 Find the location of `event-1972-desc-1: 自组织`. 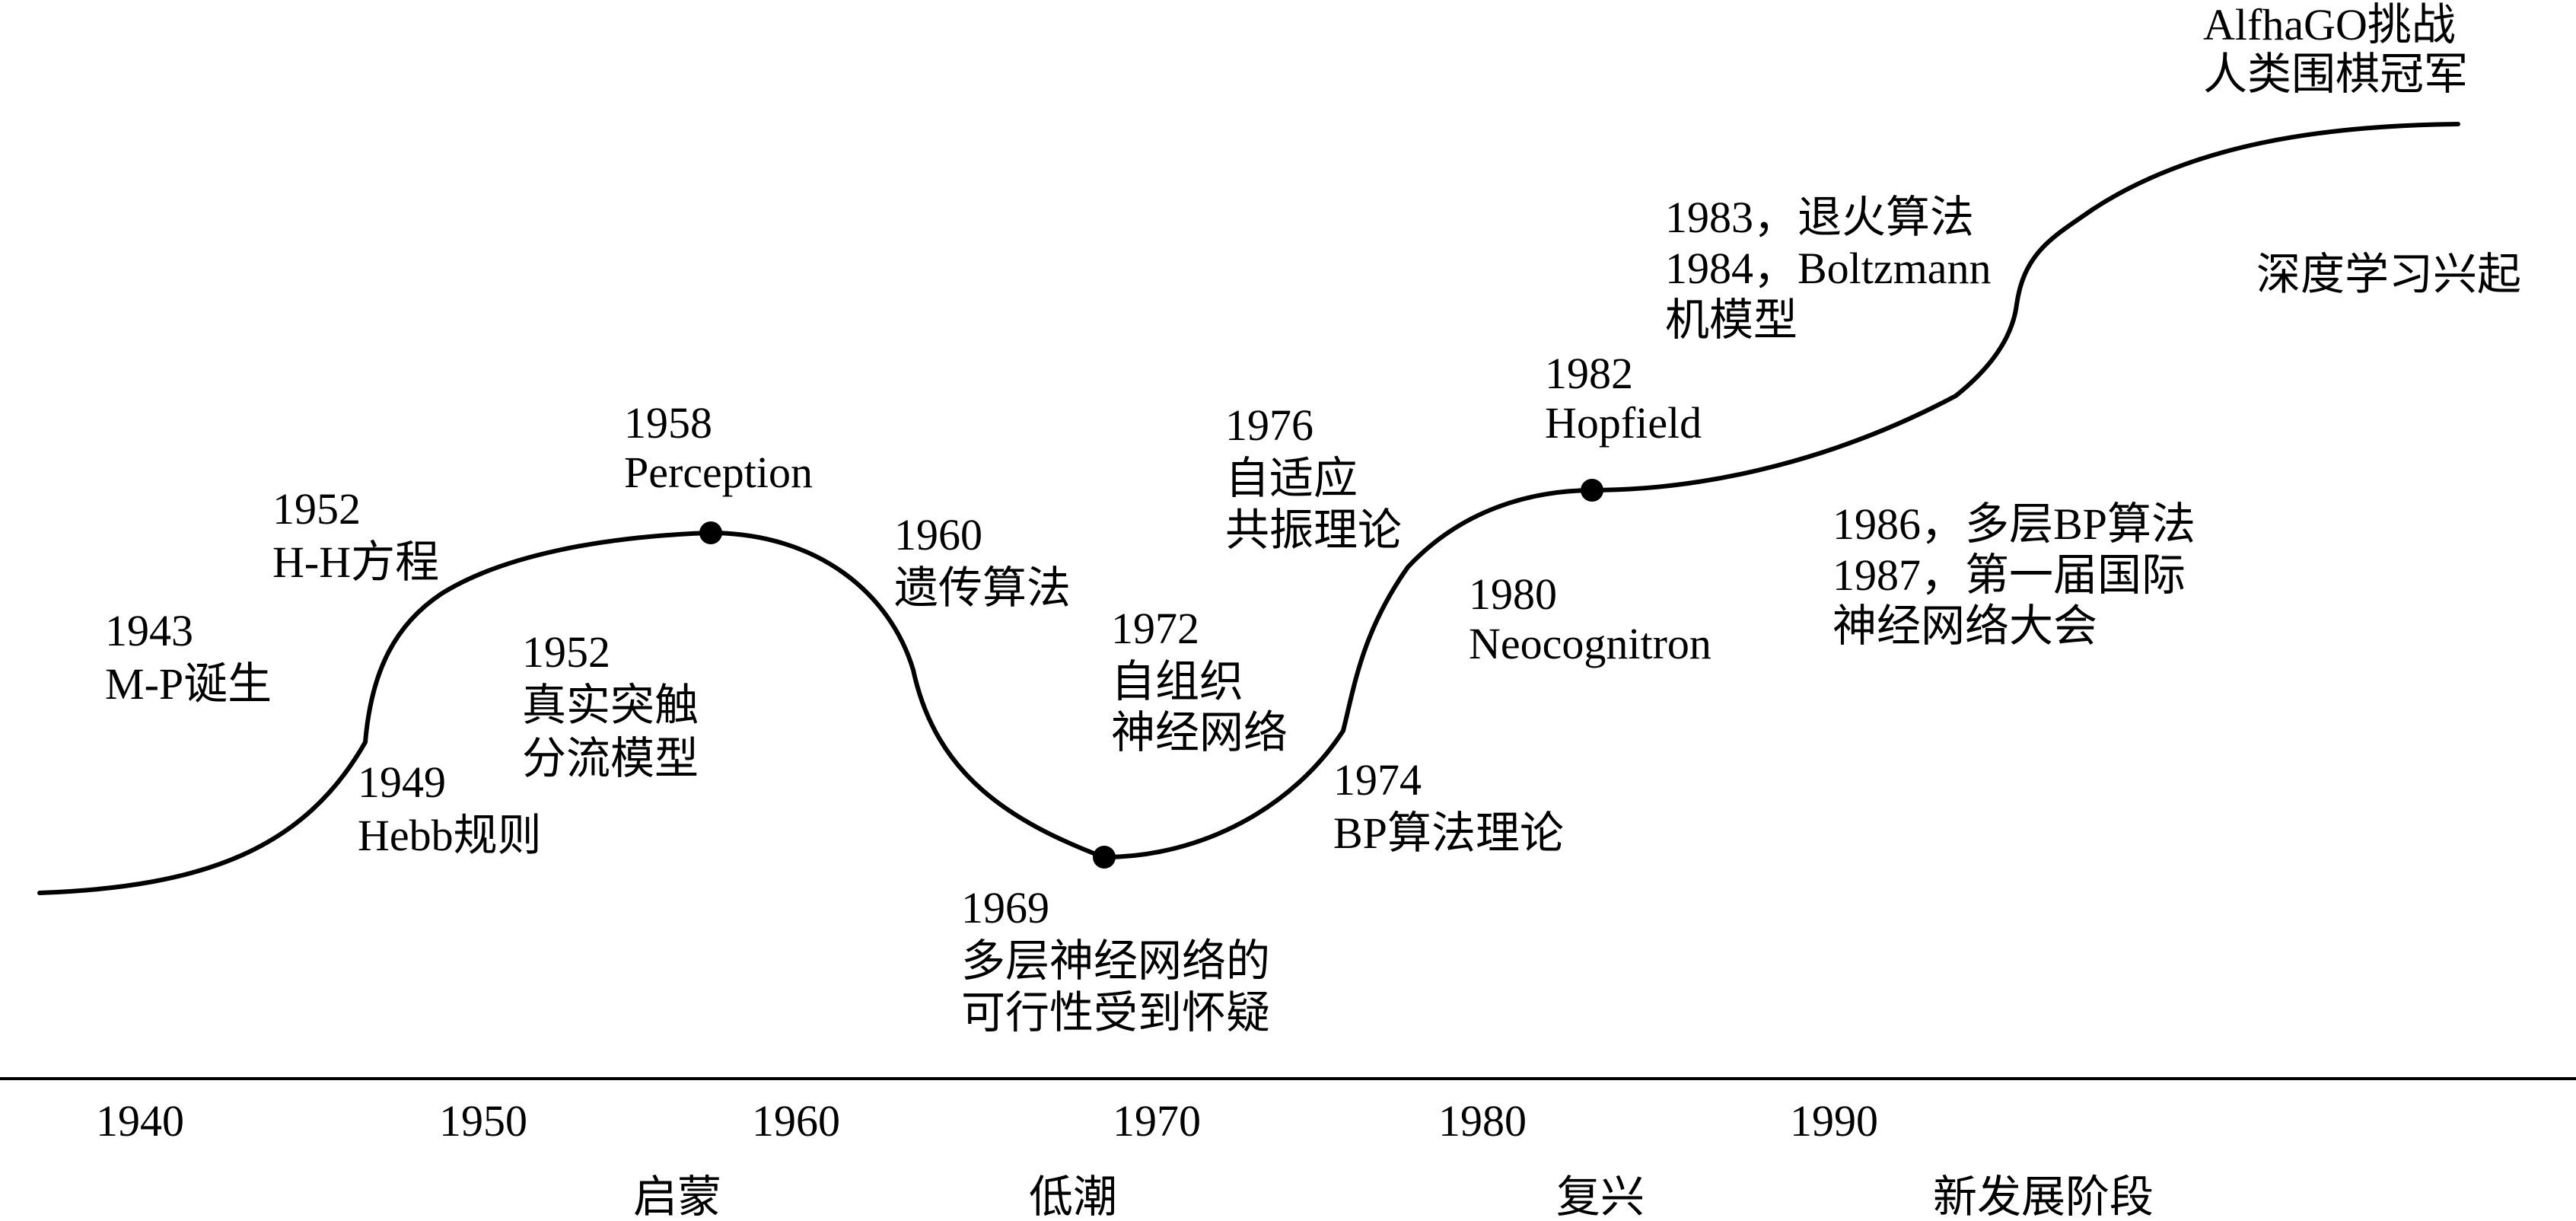

event-1972-desc-1: 自组织 is located at coordinates (1177, 681).